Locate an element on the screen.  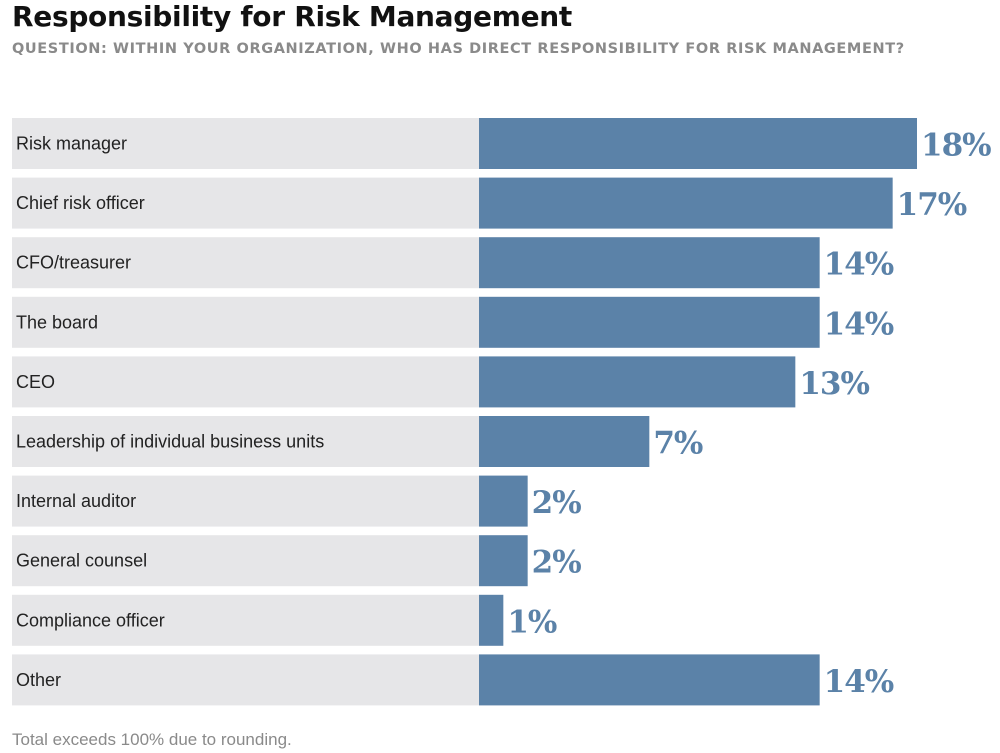
category-label: Other is located at coordinates (38, 680).